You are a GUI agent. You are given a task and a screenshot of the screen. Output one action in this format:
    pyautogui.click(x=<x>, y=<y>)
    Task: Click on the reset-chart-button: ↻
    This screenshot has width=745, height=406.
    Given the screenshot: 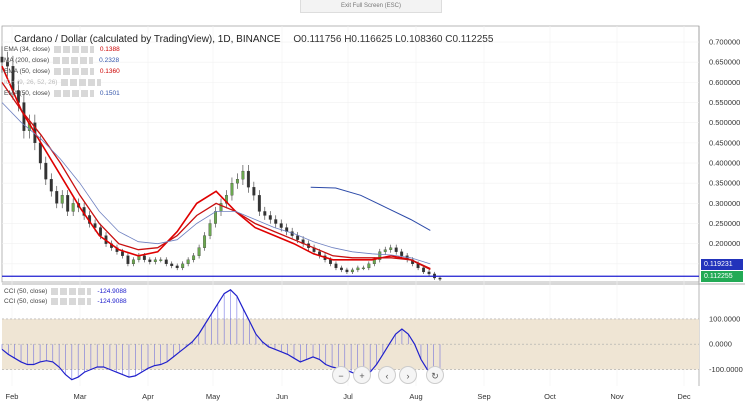 What is the action you would take?
    pyautogui.click(x=435, y=375)
    